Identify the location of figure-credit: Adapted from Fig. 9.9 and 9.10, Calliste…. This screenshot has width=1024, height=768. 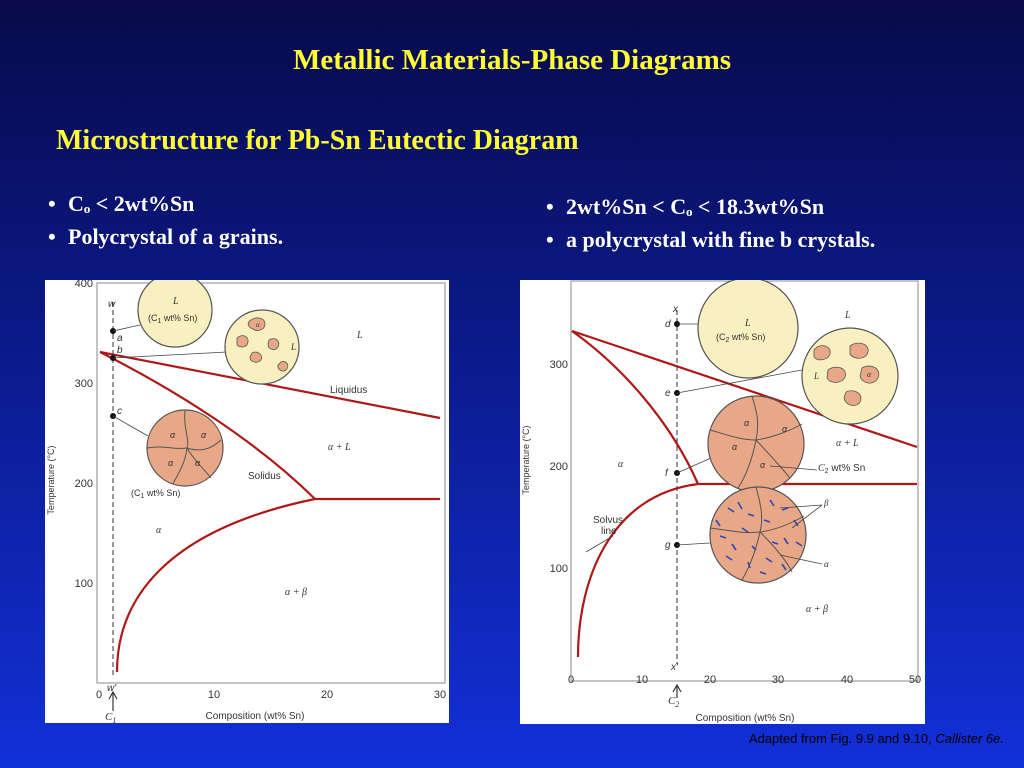
(876, 738).